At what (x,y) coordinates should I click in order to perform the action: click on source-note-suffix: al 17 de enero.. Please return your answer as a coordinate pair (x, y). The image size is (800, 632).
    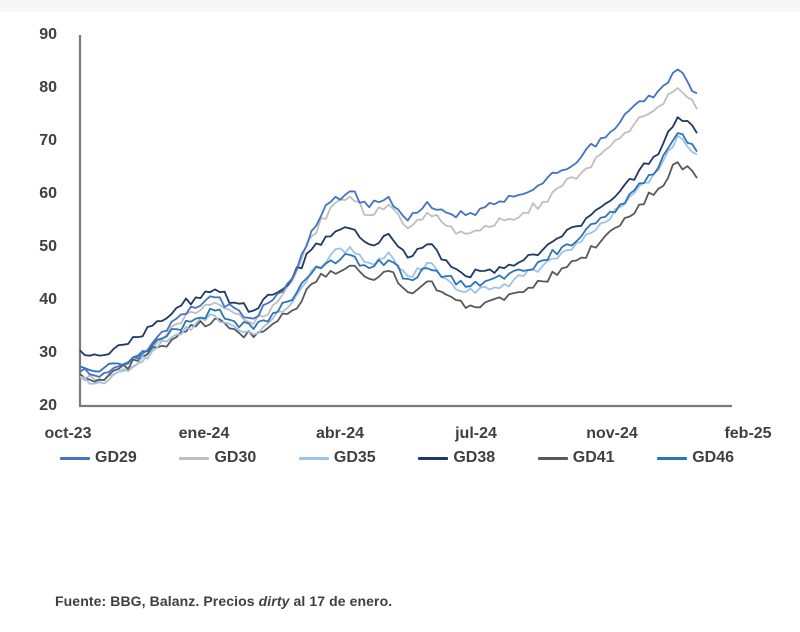
    Looking at the image, I should click on (341, 601).